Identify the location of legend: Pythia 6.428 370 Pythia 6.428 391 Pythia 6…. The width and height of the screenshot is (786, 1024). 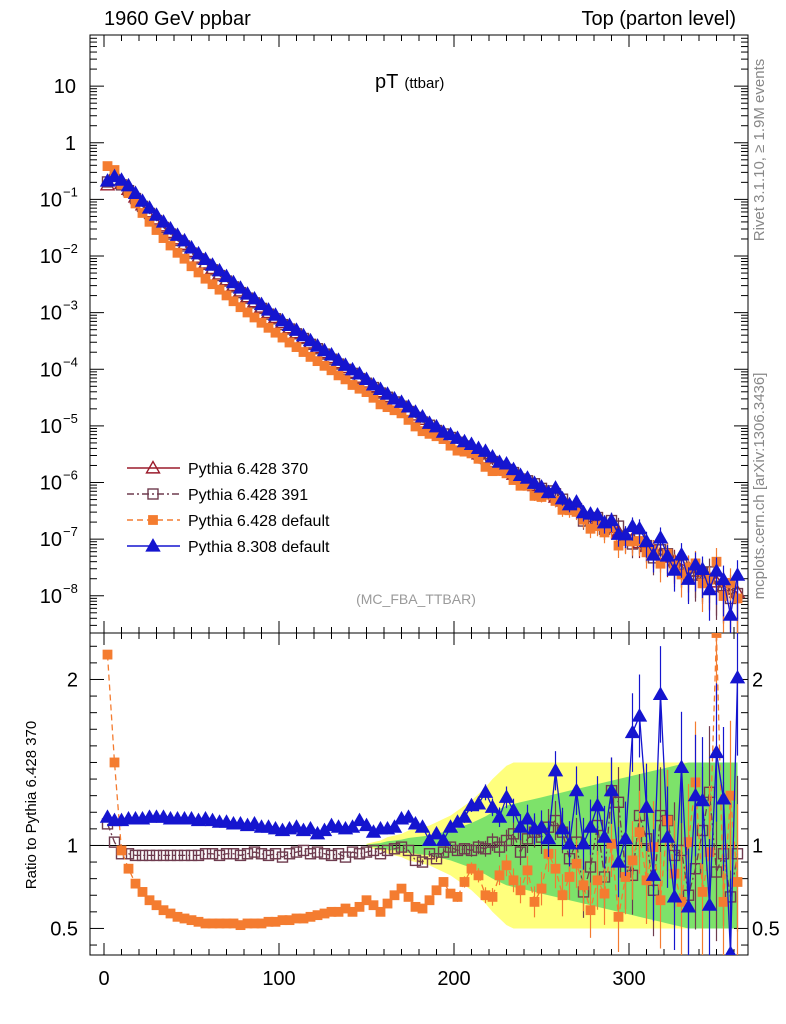
(228, 508).